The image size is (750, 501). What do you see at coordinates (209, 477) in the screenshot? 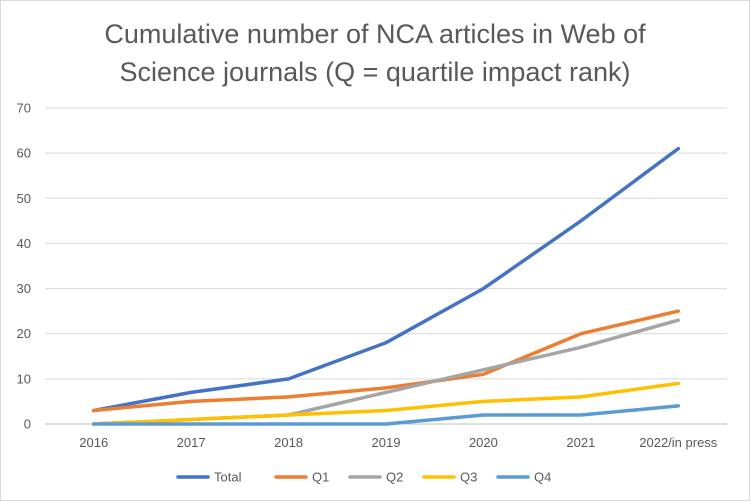
I see `legend-item-total: Total` at bounding box center [209, 477].